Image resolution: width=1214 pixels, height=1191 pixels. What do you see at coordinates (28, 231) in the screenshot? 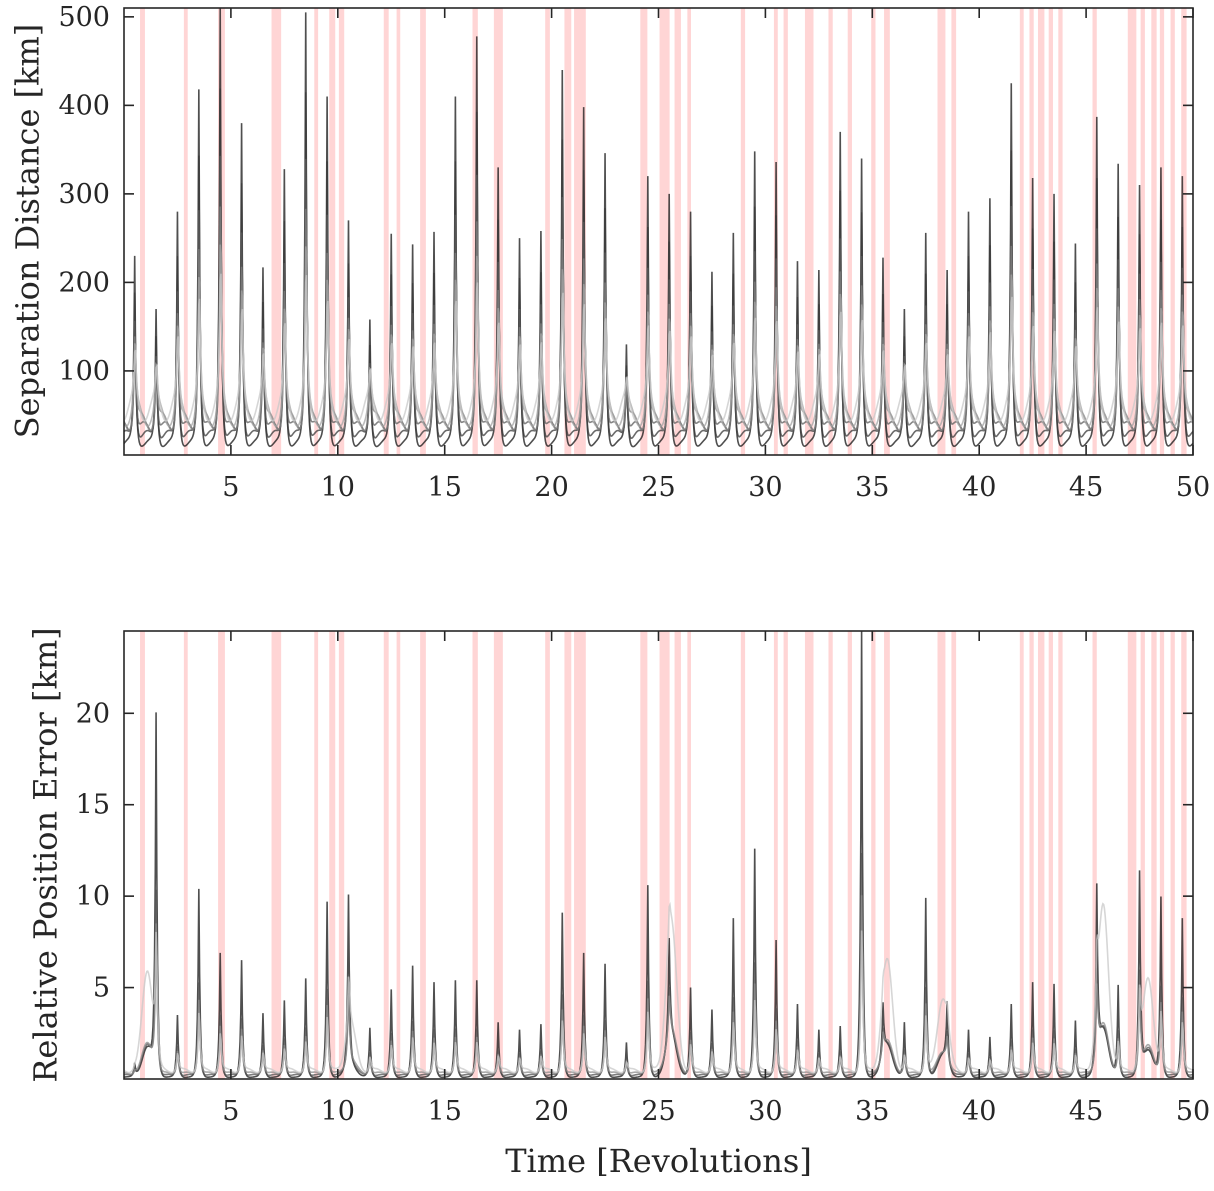
I see `y-axis-label-top: Separation Distance [km]` at bounding box center [28, 231].